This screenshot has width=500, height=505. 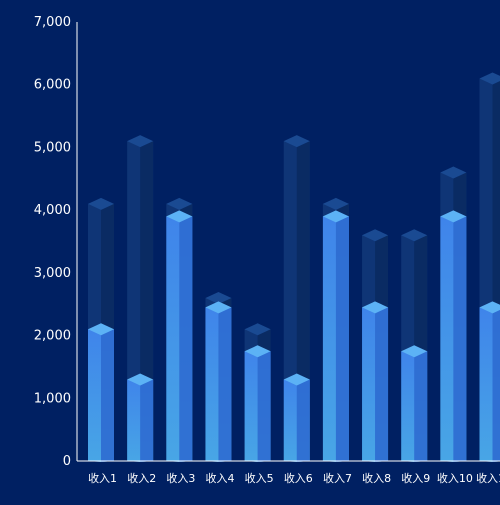 I want to click on y-tick-label: 1,000, so click(x=52, y=398).